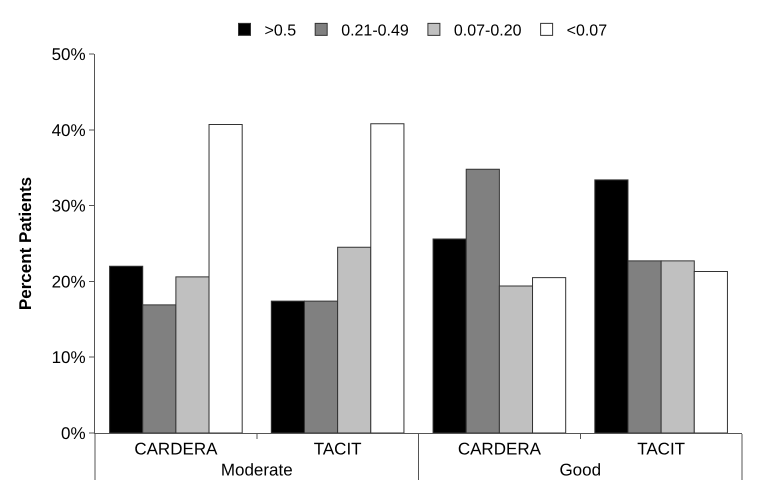  Describe the element at coordinates (256, 470) in the screenshot. I see `text: Moderate` at that location.